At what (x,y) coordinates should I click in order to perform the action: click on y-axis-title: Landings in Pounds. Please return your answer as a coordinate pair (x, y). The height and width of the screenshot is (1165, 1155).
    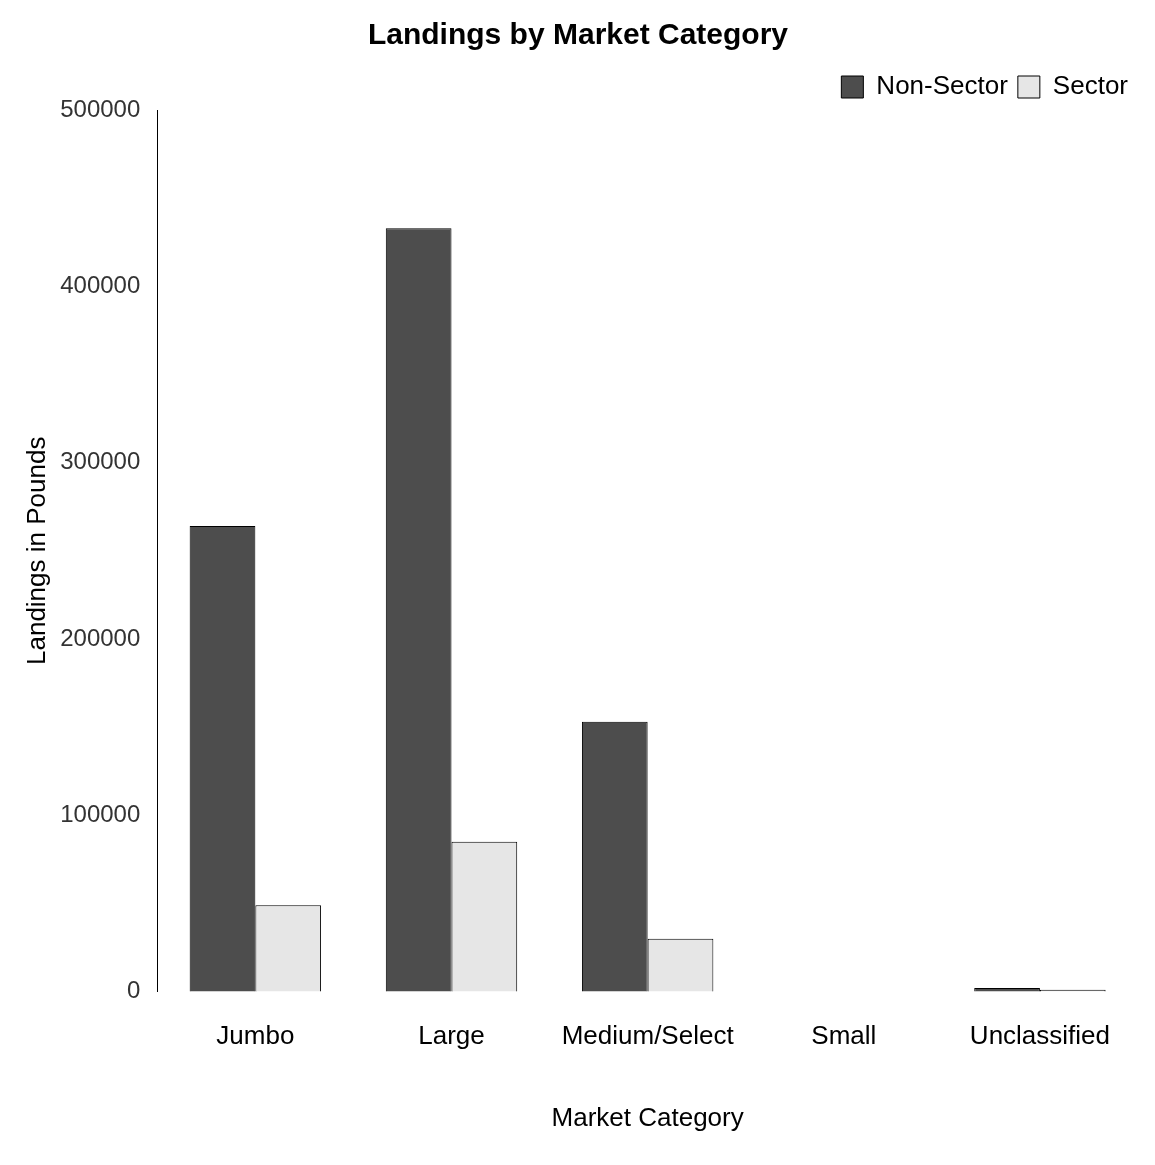
    Looking at the image, I should click on (35, 550).